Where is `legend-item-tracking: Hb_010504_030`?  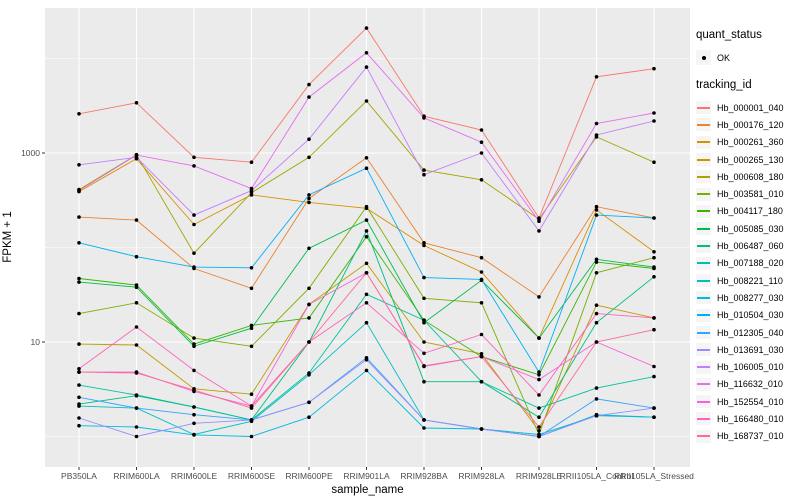
legend-item-tracking: Hb_010504_030 is located at coordinates (748, 315).